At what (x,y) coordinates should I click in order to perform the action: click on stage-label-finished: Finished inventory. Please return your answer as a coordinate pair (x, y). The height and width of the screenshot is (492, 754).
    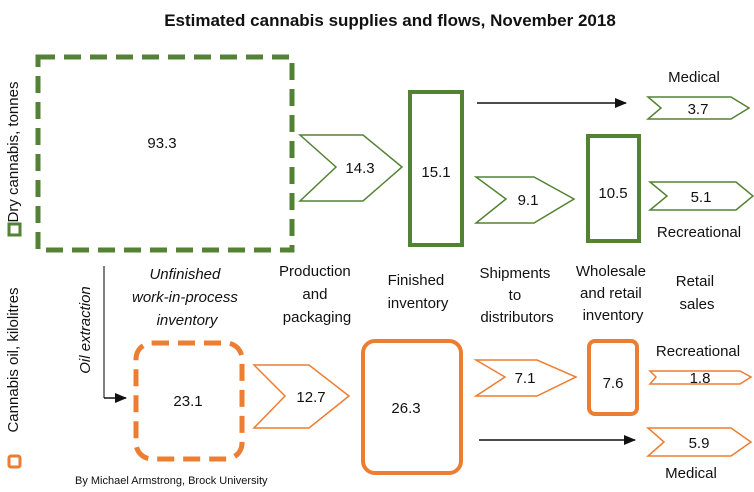
    Looking at the image, I should click on (418, 292).